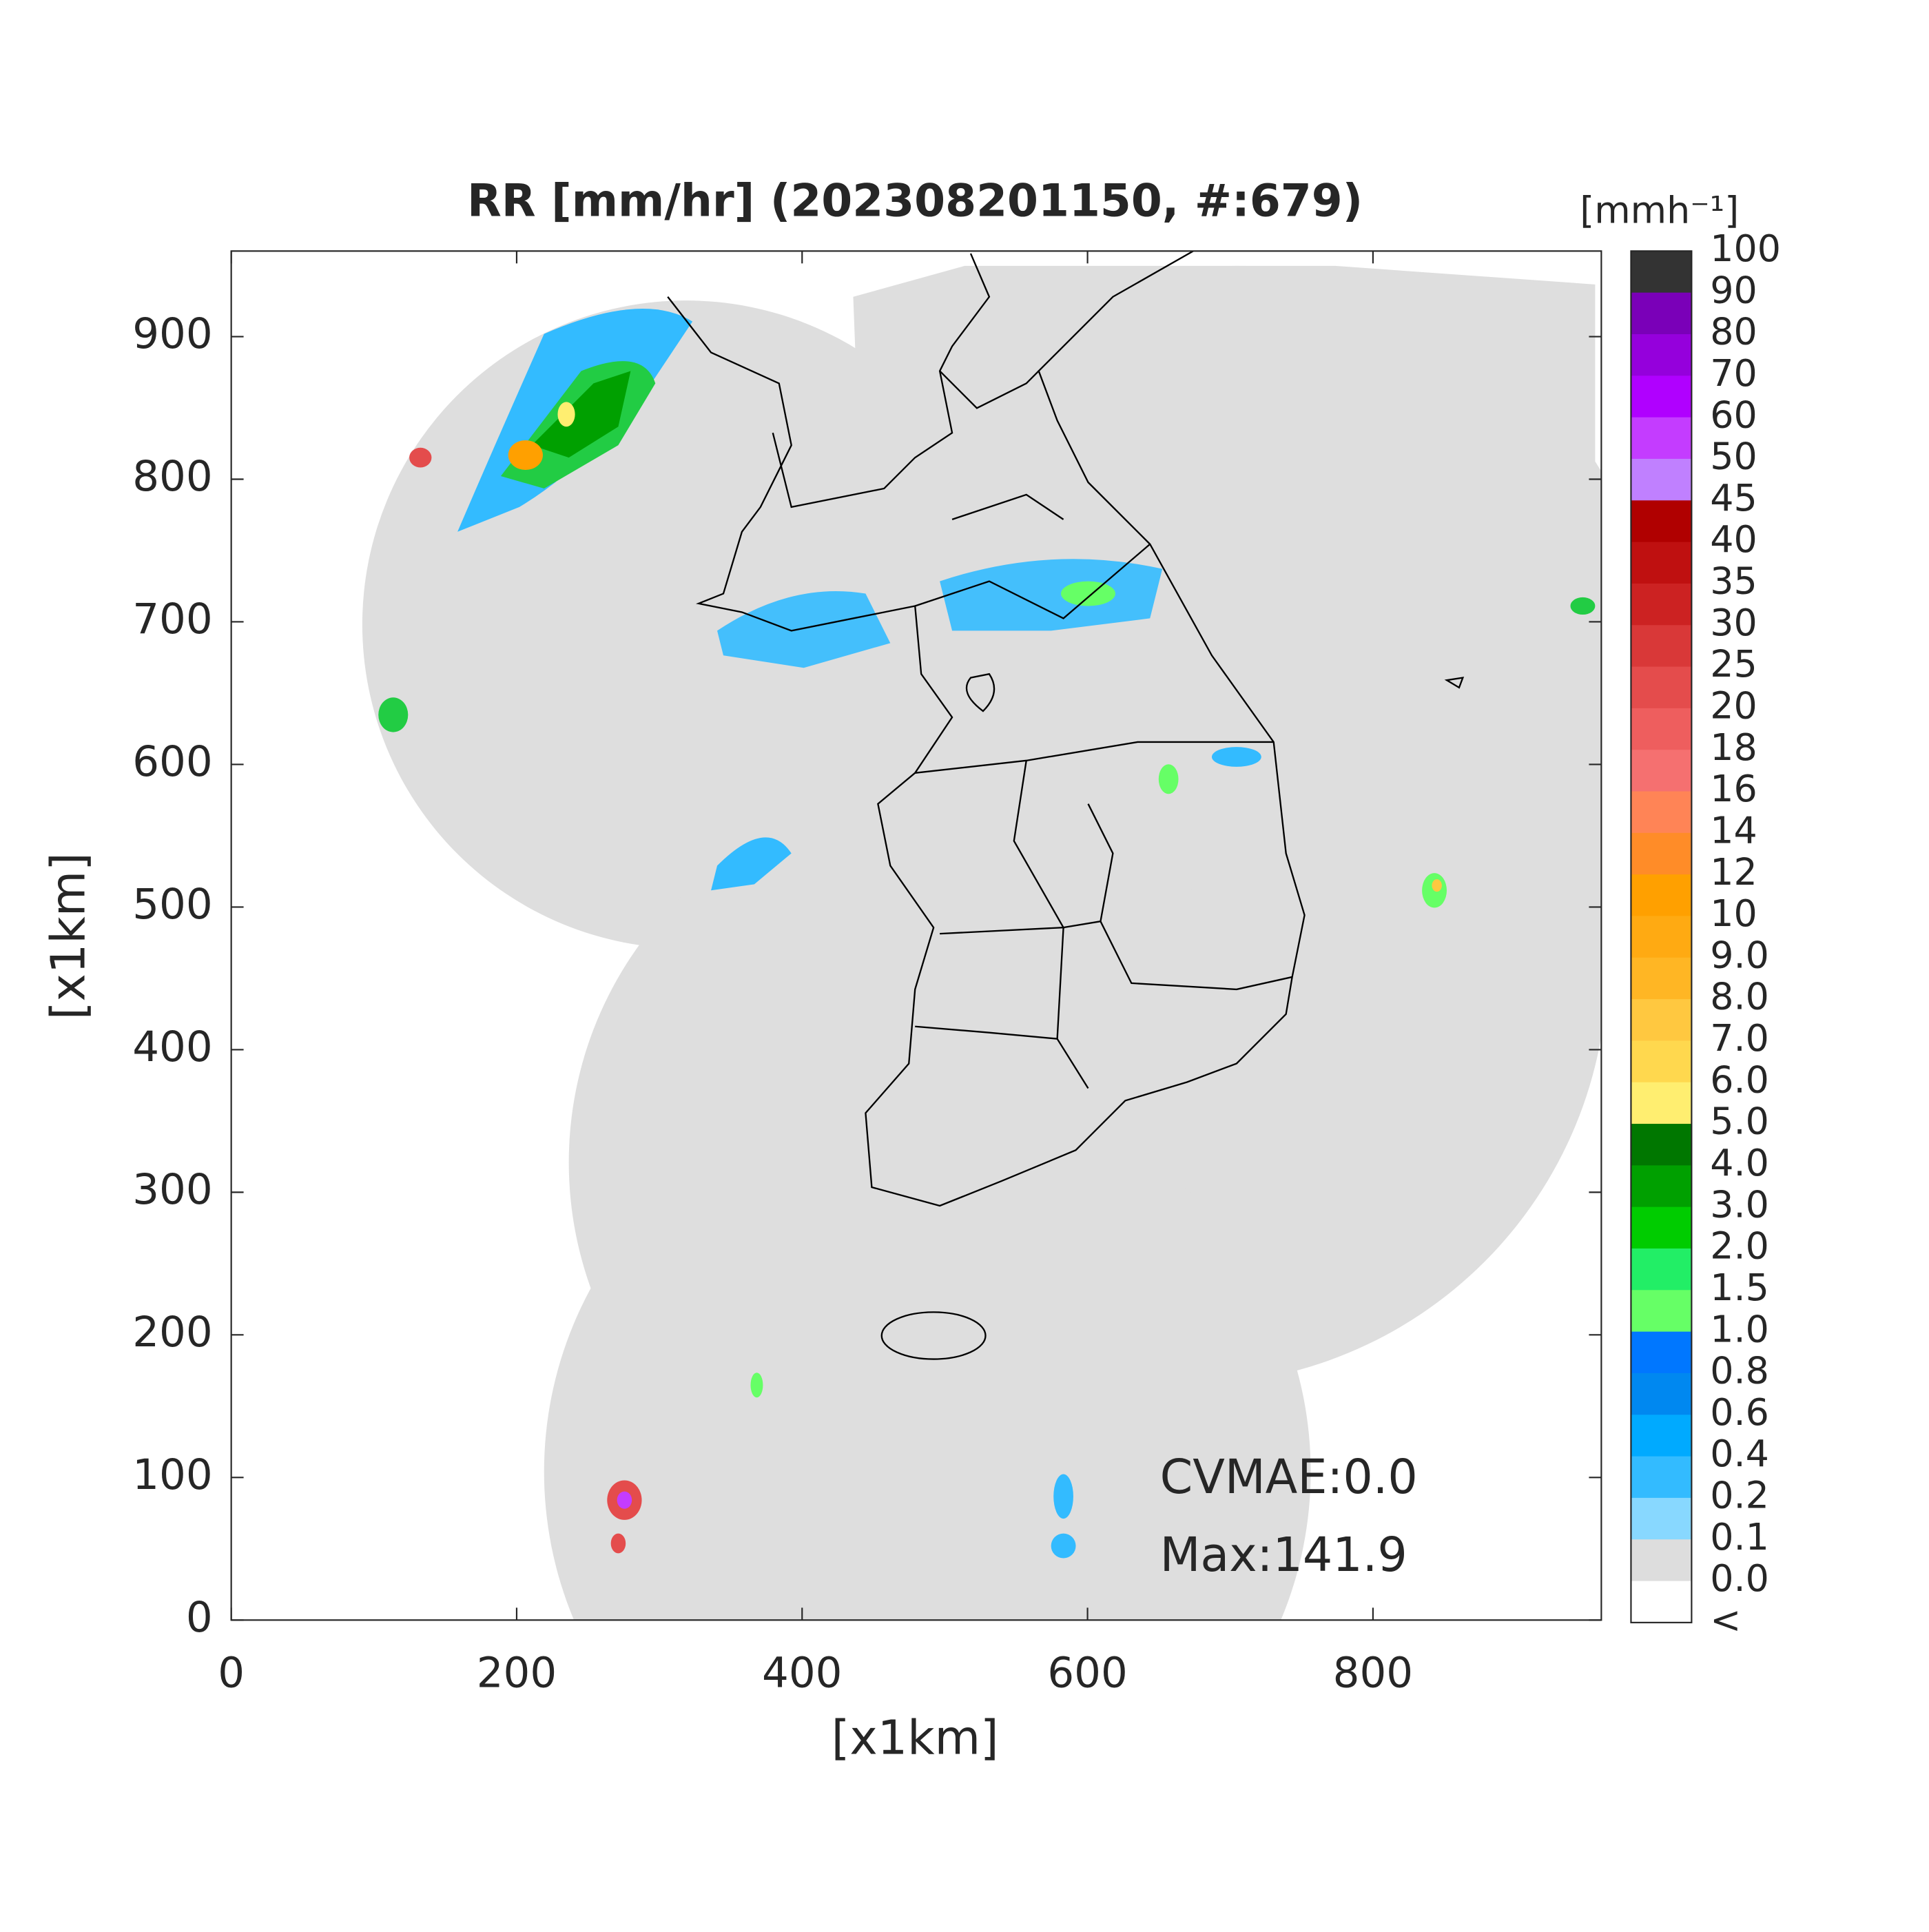 This screenshot has width=1929, height=1932. Describe the element at coordinates (172, 1189) in the screenshot. I see `y-tick-label: 300` at that location.